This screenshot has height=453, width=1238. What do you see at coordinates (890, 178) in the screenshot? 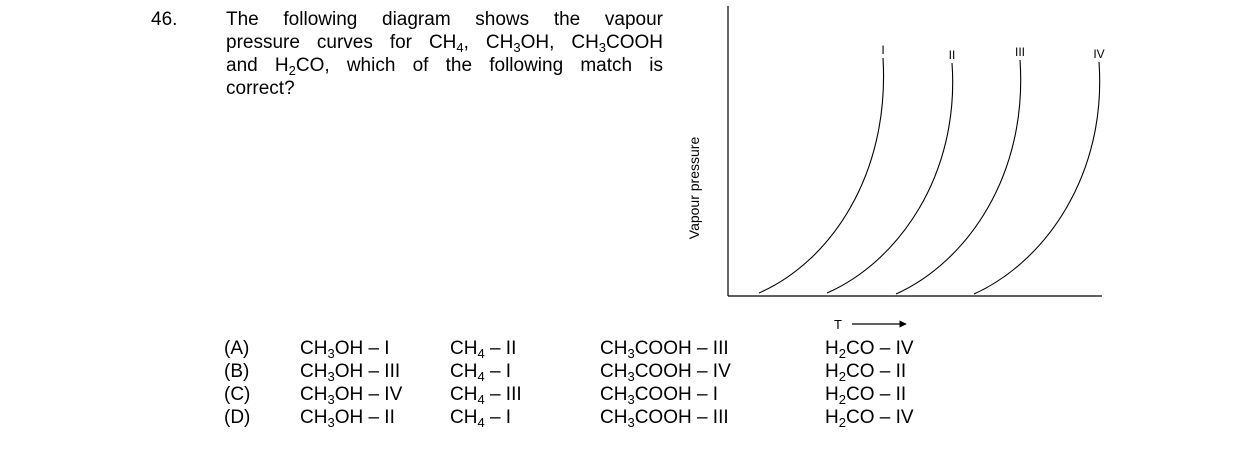
I see `curve-ii` at bounding box center [890, 178].